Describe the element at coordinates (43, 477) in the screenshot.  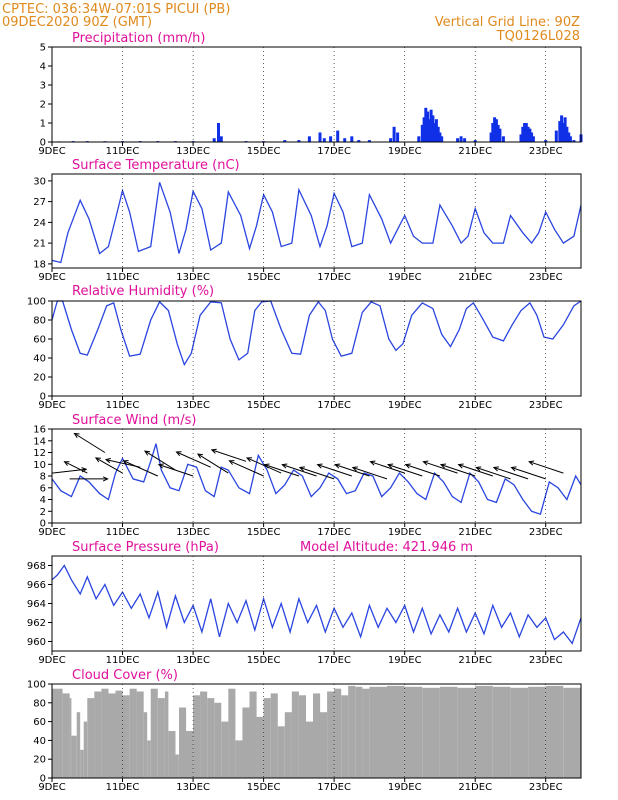
I see `y-tick-label: 8` at that location.